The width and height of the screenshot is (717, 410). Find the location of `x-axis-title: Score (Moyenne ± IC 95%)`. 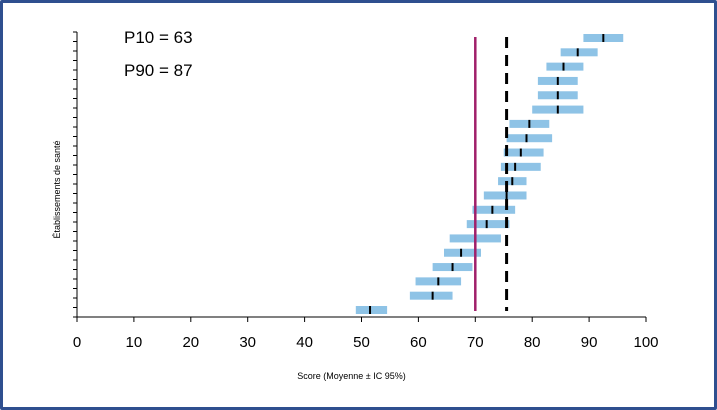

x-axis-title: Score (Moyenne ± IC 95%) is located at coordinates (351, 376).